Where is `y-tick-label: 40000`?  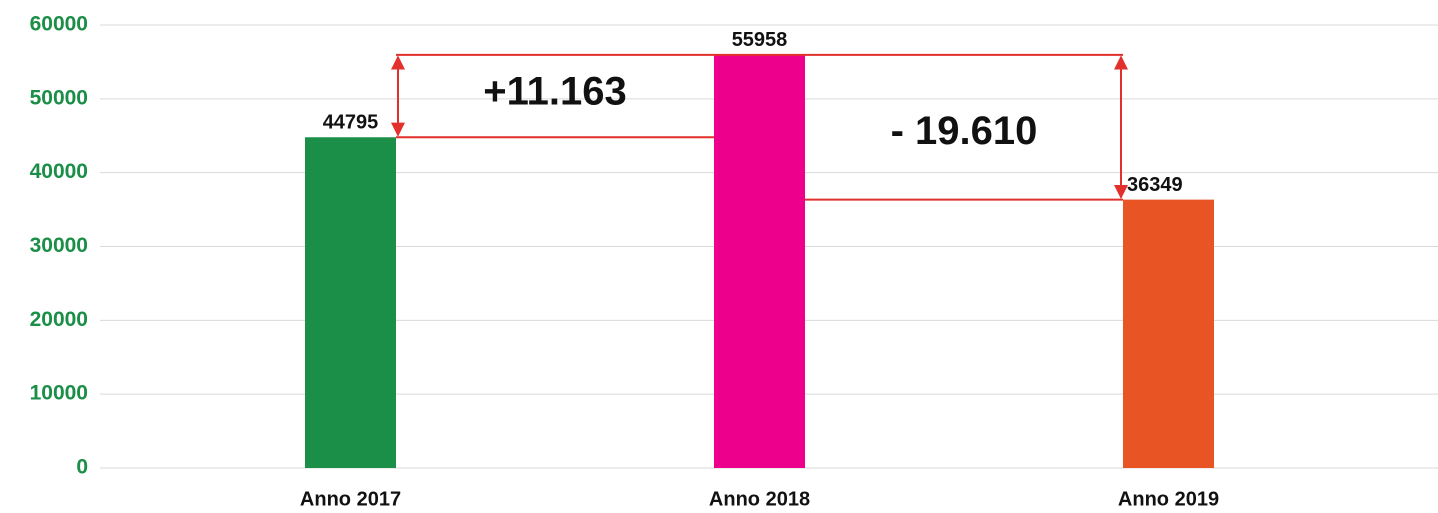 y-tick-label: 40000 is located at coordinates (59, 171).